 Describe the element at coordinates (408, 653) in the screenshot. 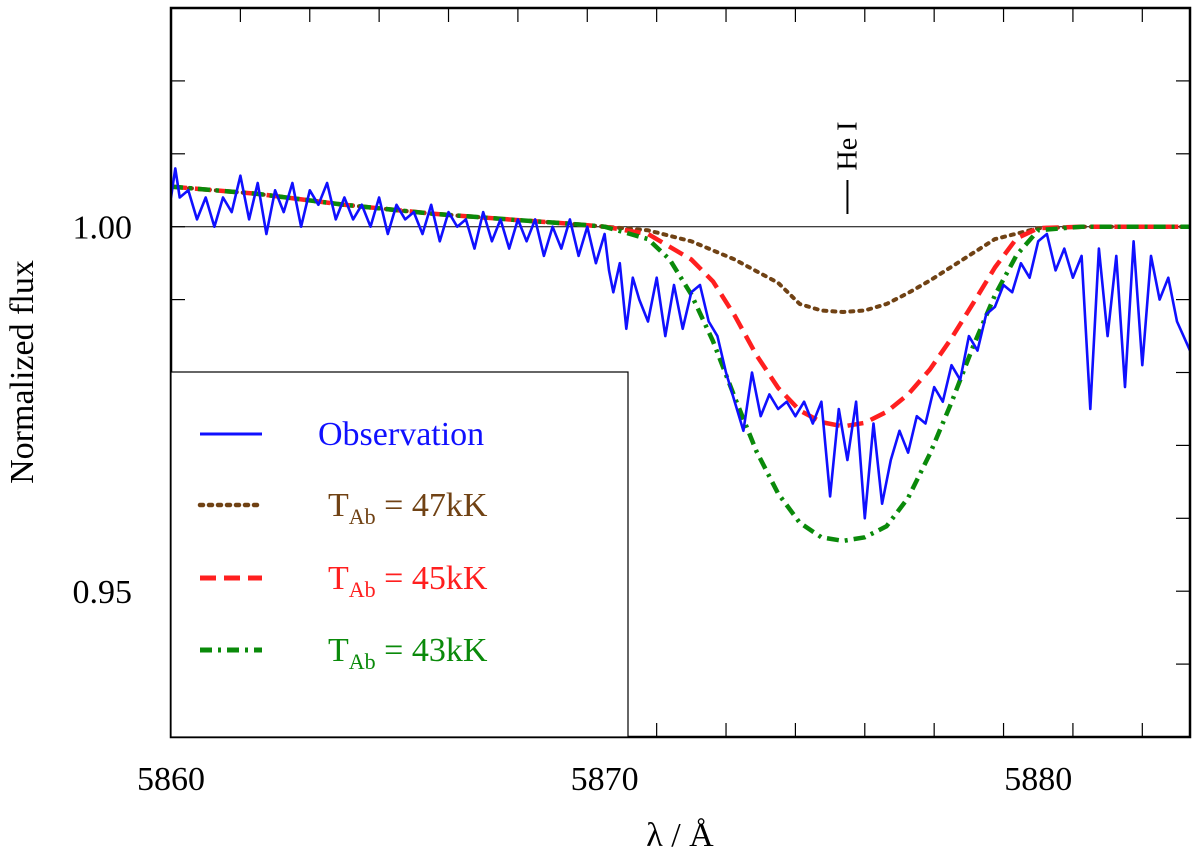

I see `legend-label-3: TAb = 43kK` at that location.